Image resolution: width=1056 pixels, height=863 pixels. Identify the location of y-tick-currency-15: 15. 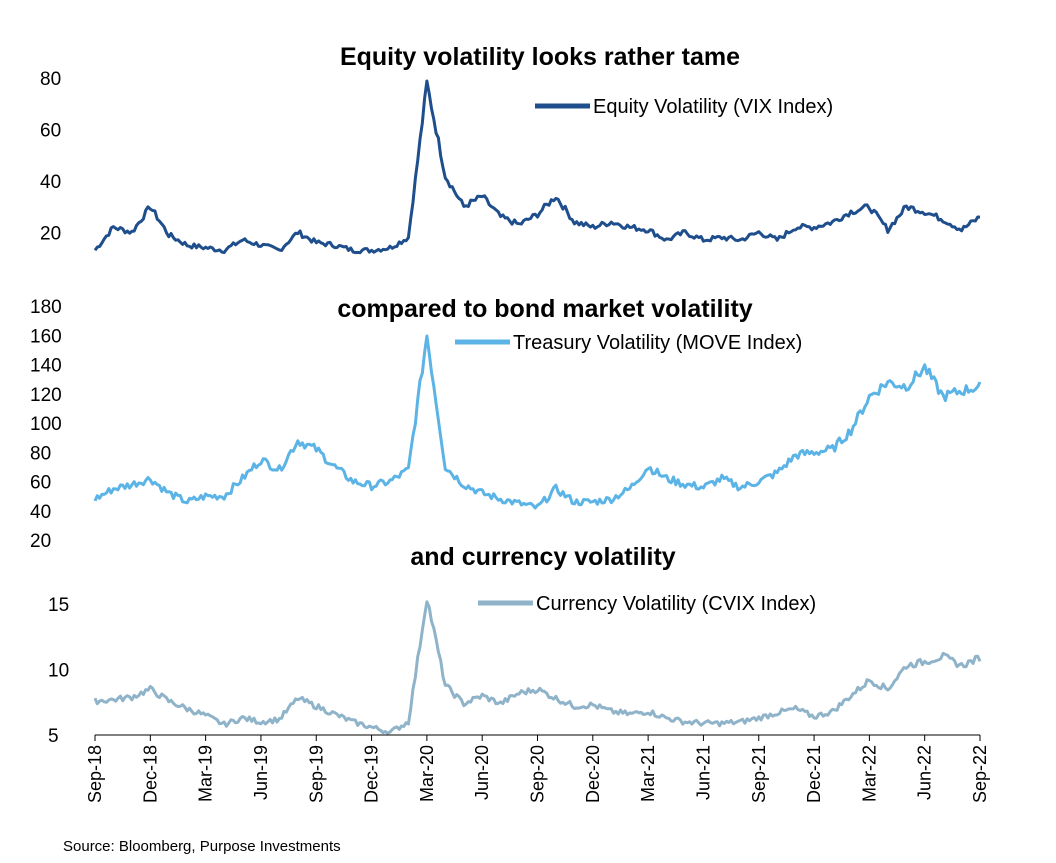
(58, 605).